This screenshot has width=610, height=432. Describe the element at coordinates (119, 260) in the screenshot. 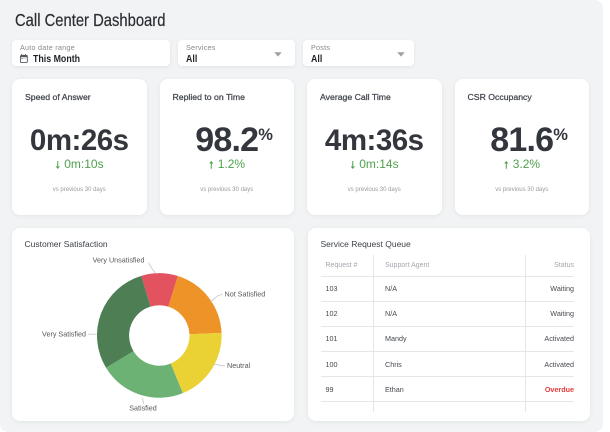

I see `svg-text: Very Unsatisfied` at that location.